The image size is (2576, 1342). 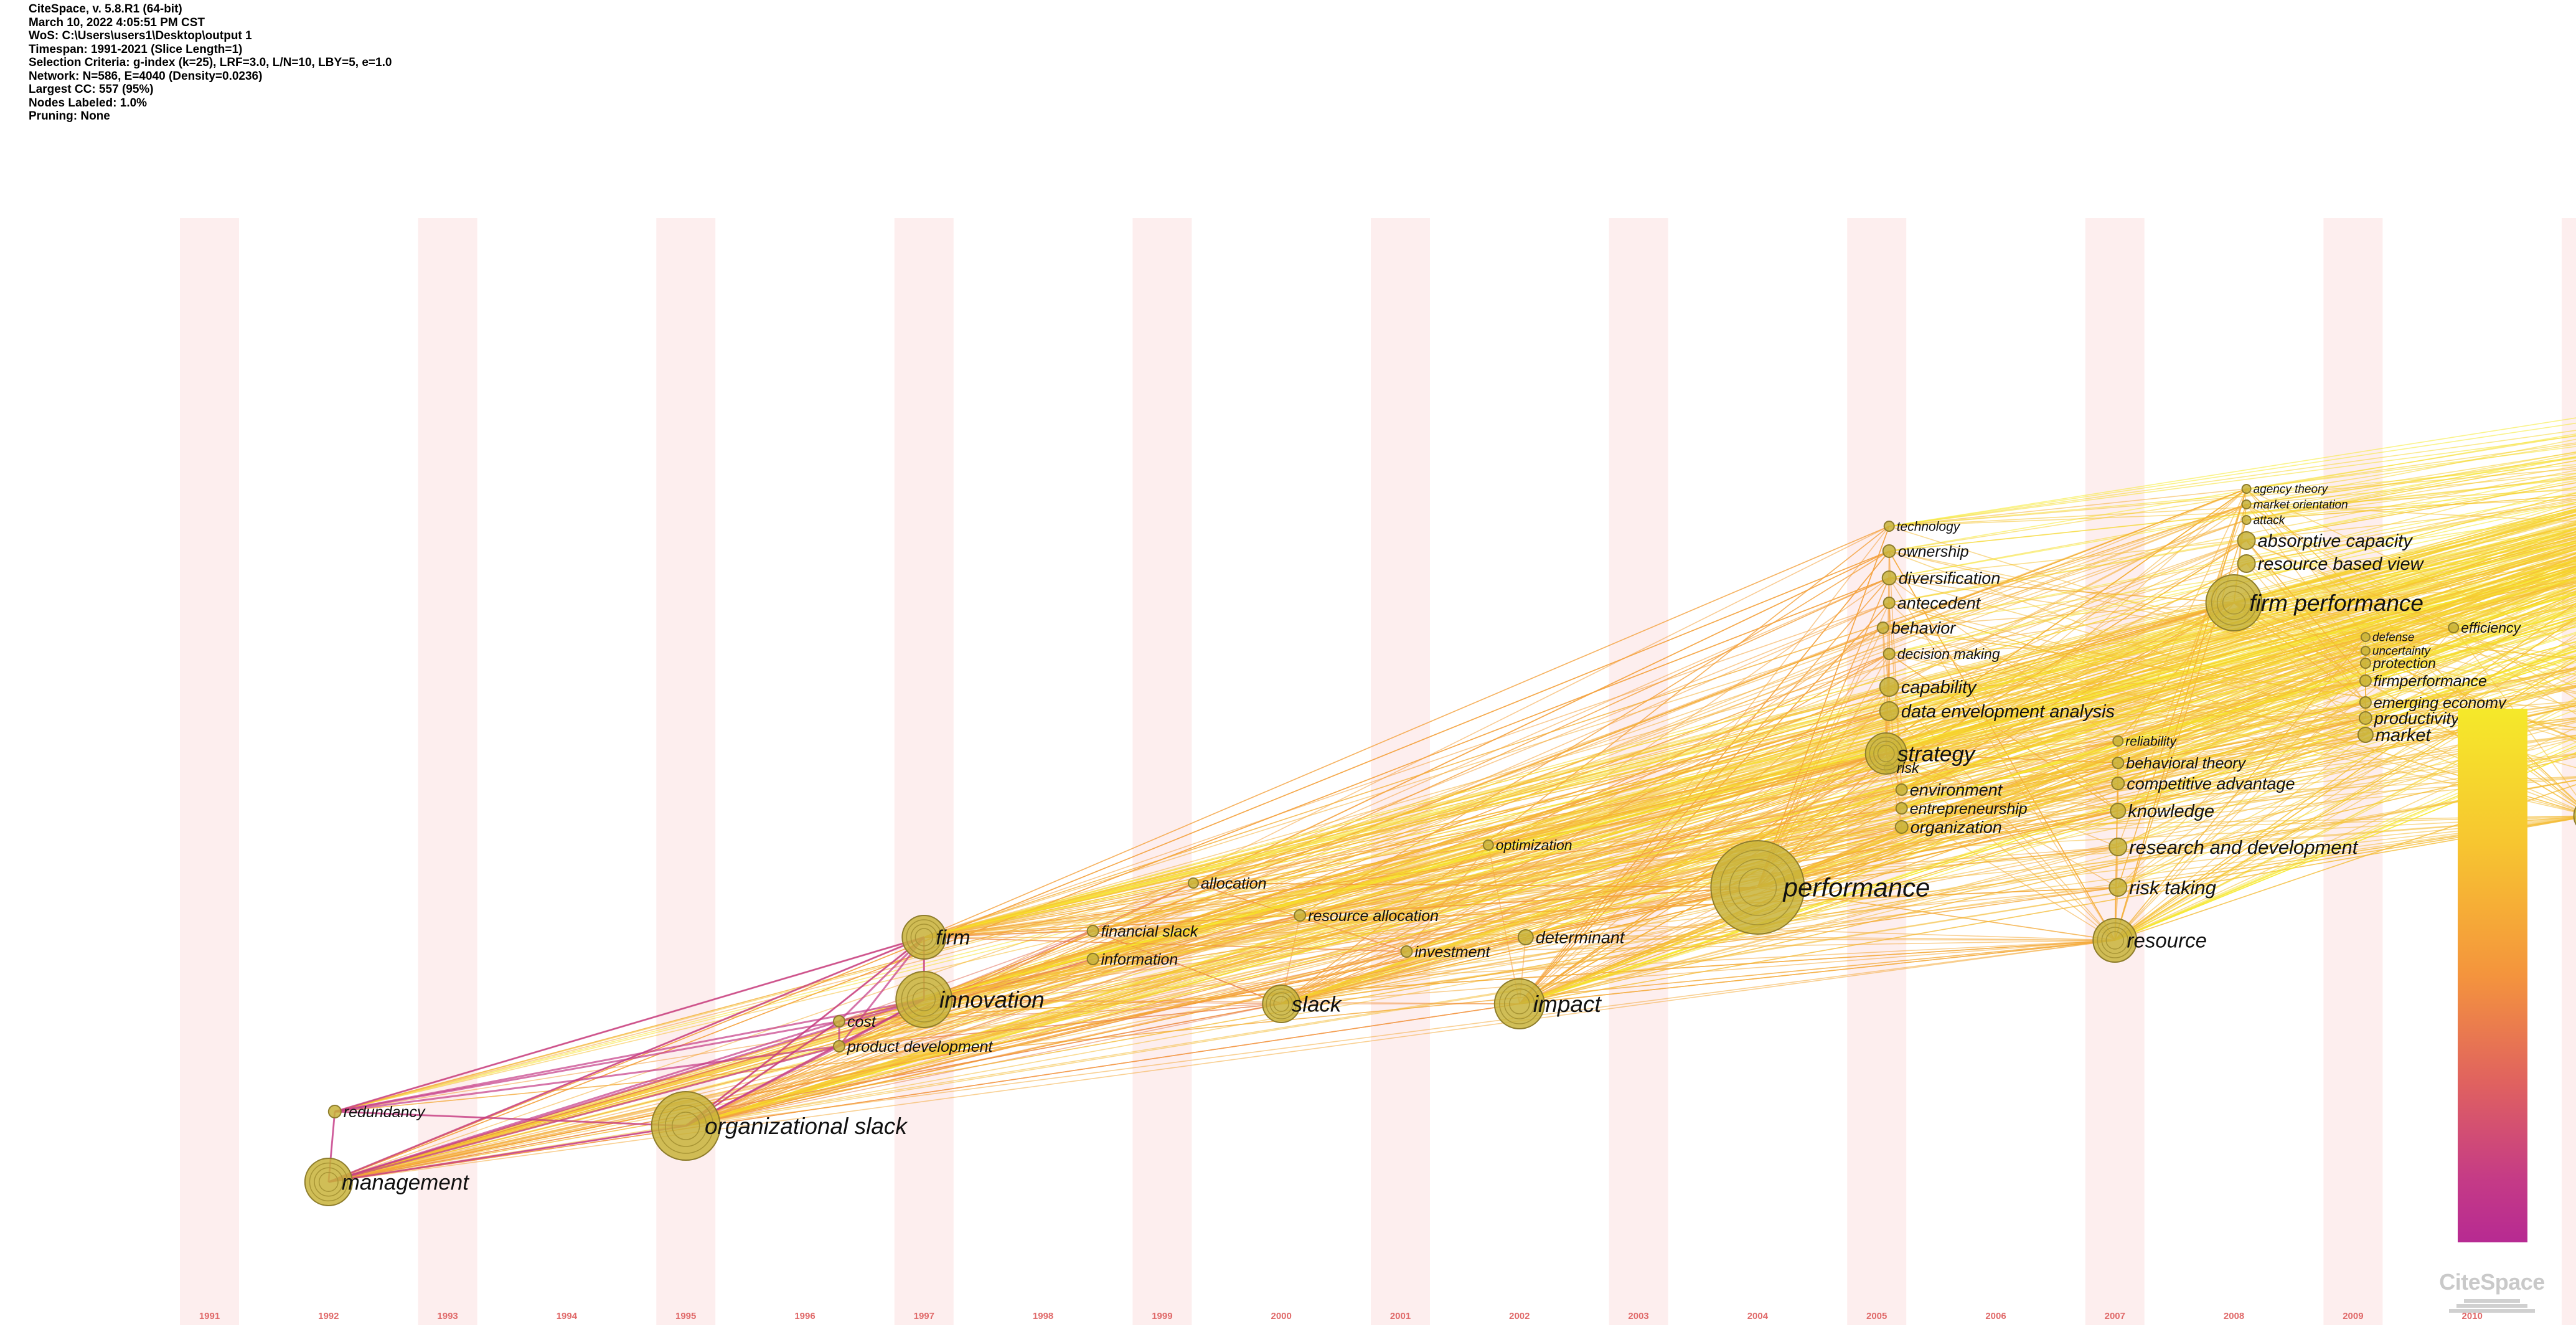 What do you see at coordinates (1950, 578) in the screenshot?
I see `keyword-label: diversification` at bounding box center [1950, 578].